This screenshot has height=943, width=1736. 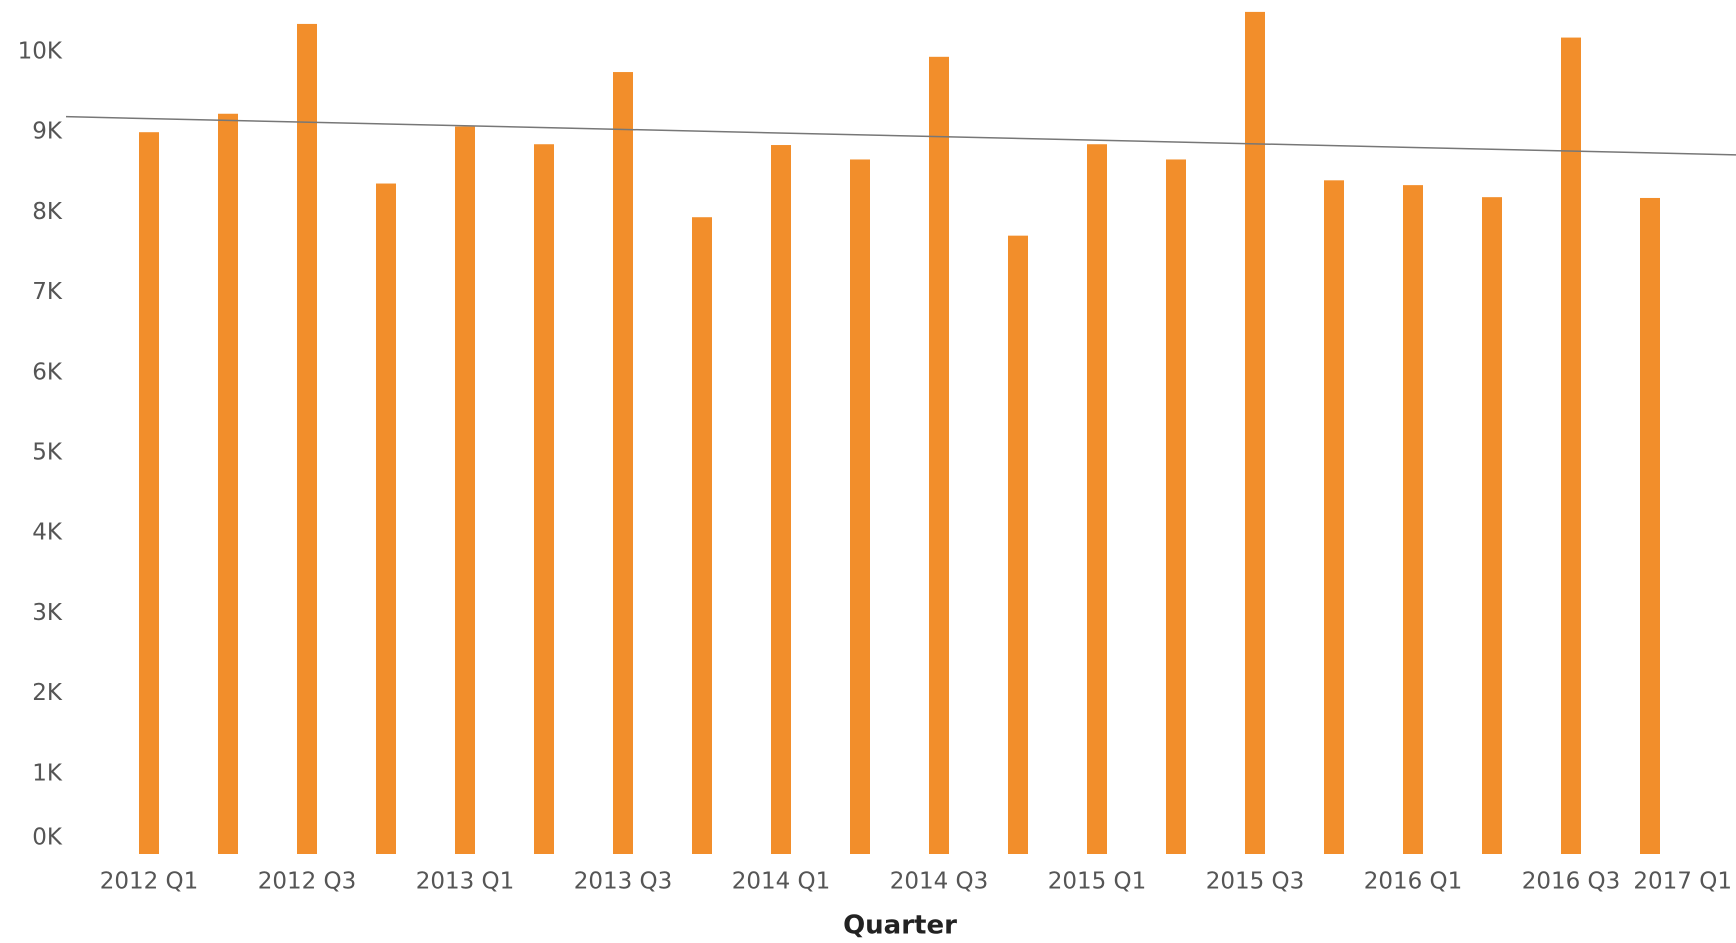 What do you see at coordinates (1413, 882) in the screenshot?
I see `x-tick-label: 2016 Q1` at bounding box center [1413, 882].